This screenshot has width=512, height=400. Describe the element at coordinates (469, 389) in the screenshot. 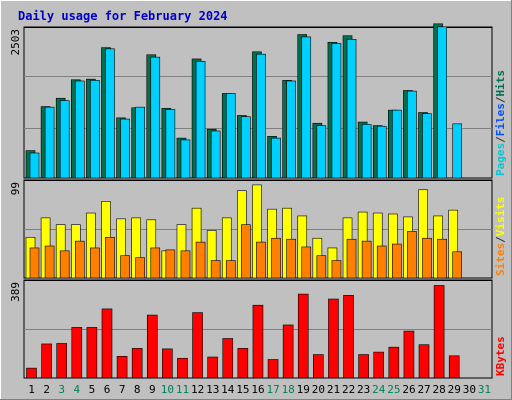

I see `x-tick-label: 30` at that location.